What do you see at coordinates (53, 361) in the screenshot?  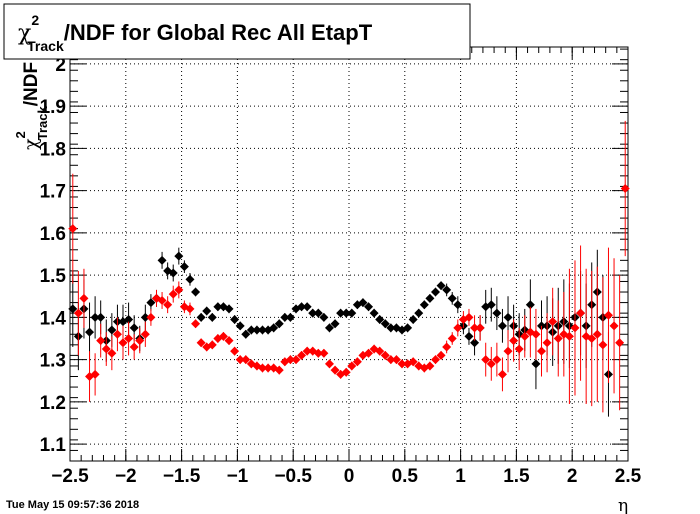 I see `y-tick-label: 1.3` at bounding box center [53, 361].